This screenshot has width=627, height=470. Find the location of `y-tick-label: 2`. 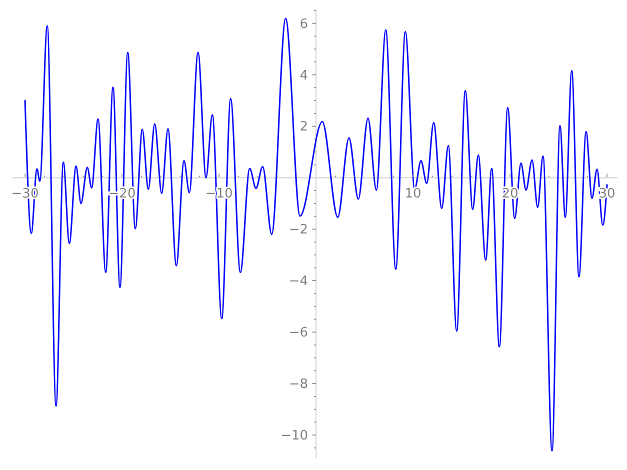

y-tick-label: 2 is located at coordinates (304, 127).